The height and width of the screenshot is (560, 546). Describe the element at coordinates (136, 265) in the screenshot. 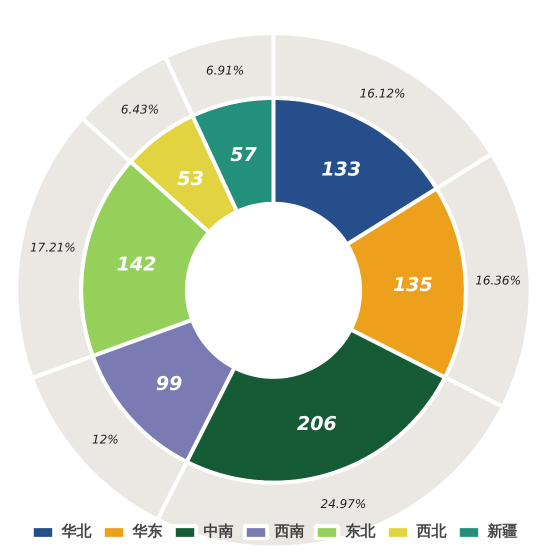

I see `data-label: 142` at that location.